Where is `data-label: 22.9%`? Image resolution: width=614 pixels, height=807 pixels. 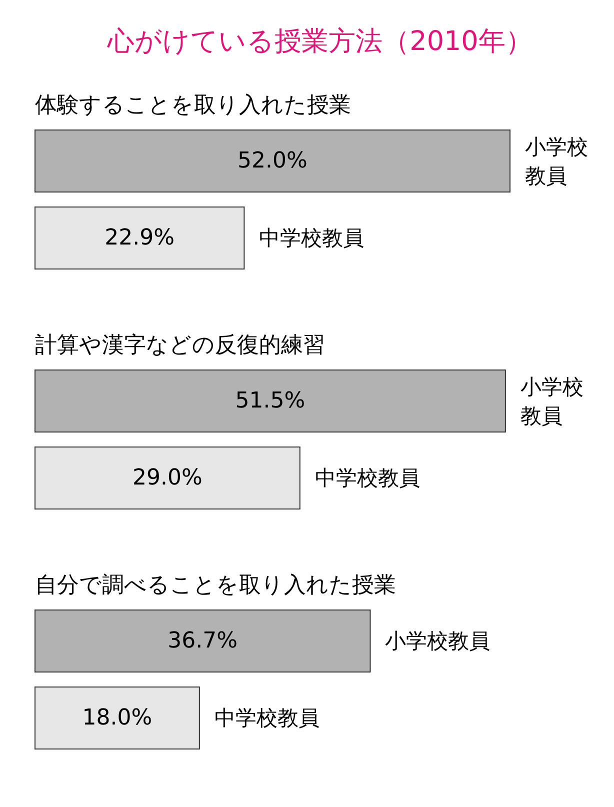 data-label: 22.9% is located at coordinates (139, 238).